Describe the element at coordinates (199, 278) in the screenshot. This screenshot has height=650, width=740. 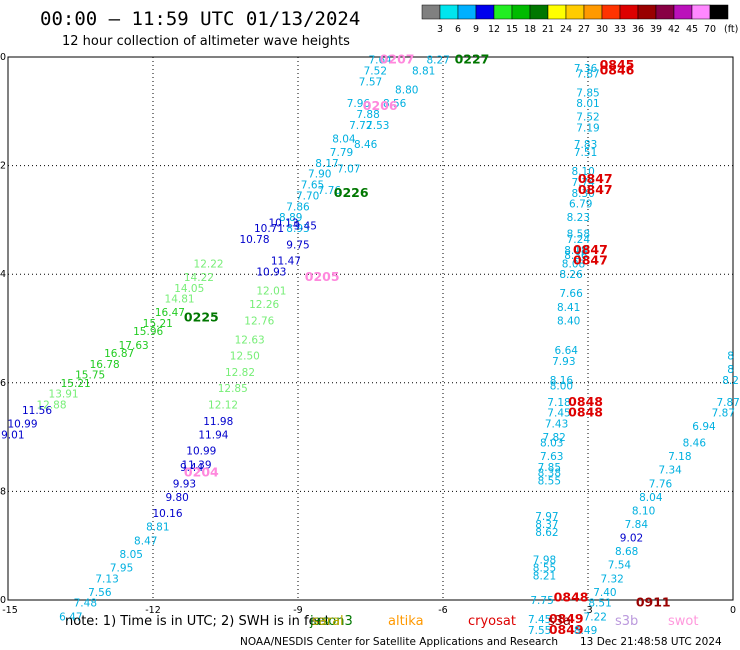
I see `wave-height-value: 14.22` at that location.